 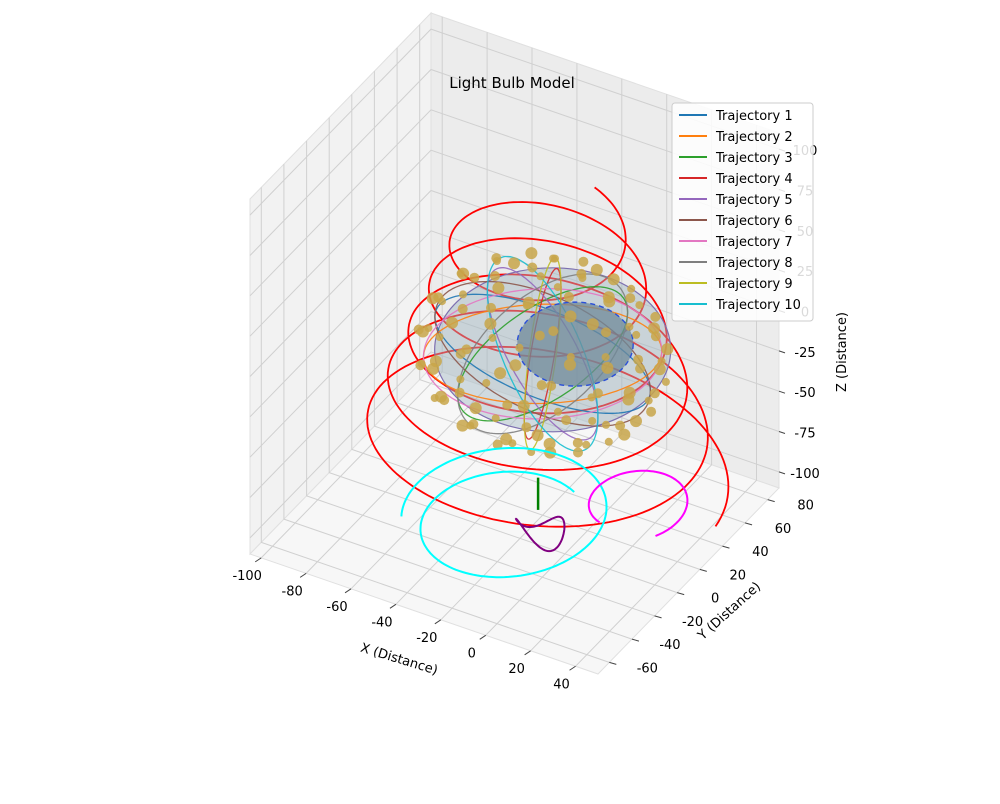 I want to click on z-tick-label: -50, so click(x=804, y=393).